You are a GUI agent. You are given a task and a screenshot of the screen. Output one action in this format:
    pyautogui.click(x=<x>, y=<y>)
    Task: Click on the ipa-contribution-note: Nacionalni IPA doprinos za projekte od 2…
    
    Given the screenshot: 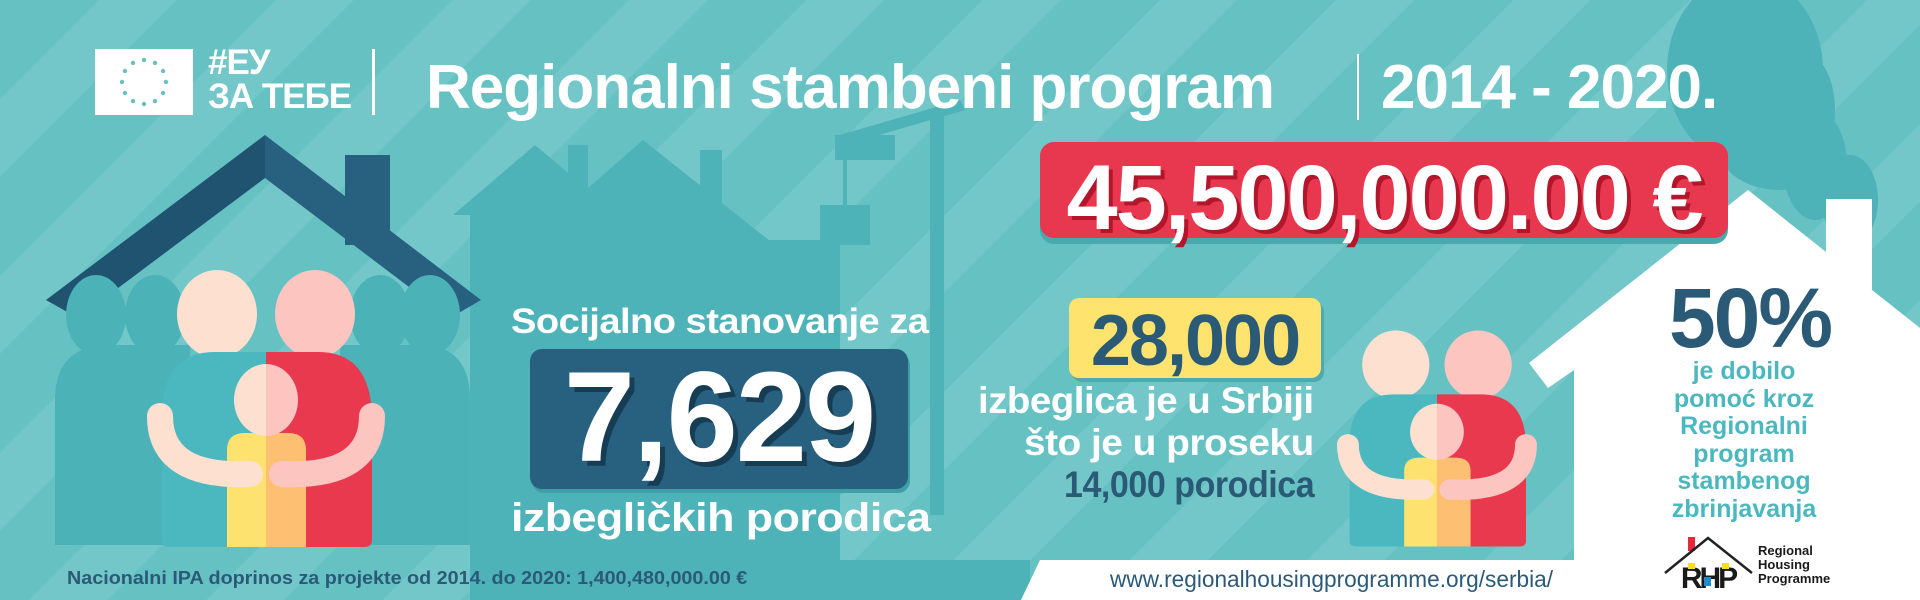 What is the action you would take?
    pyautogui.click(x=407, y=578)
    